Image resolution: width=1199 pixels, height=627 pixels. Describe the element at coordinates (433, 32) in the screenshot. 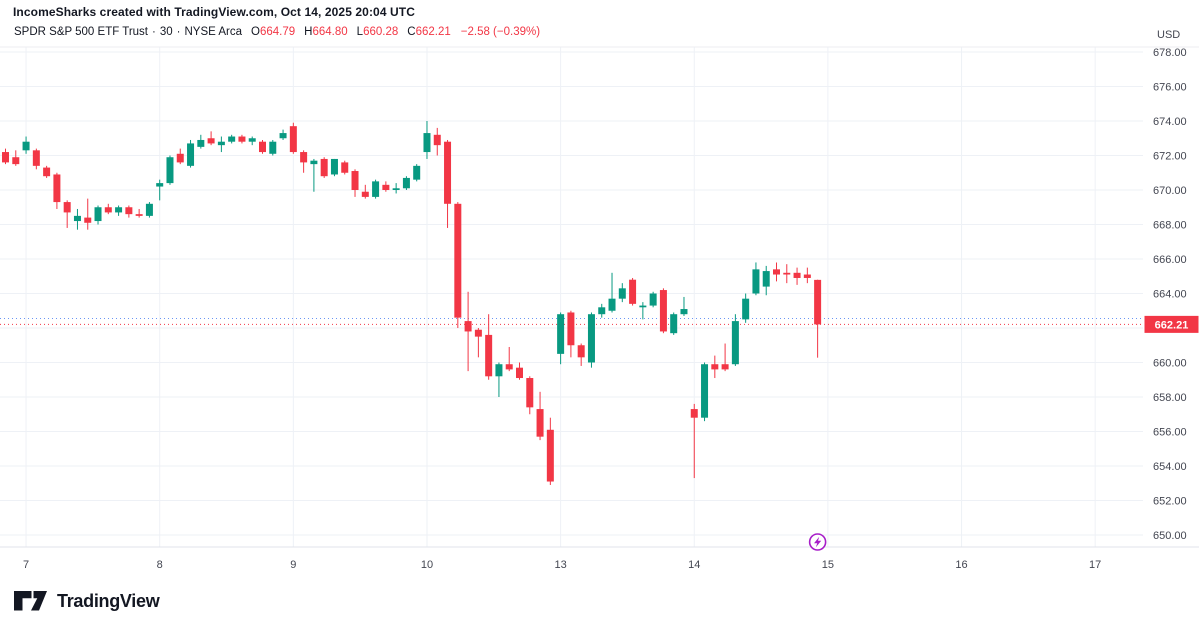

I see `close-value: 662.21` at that location.